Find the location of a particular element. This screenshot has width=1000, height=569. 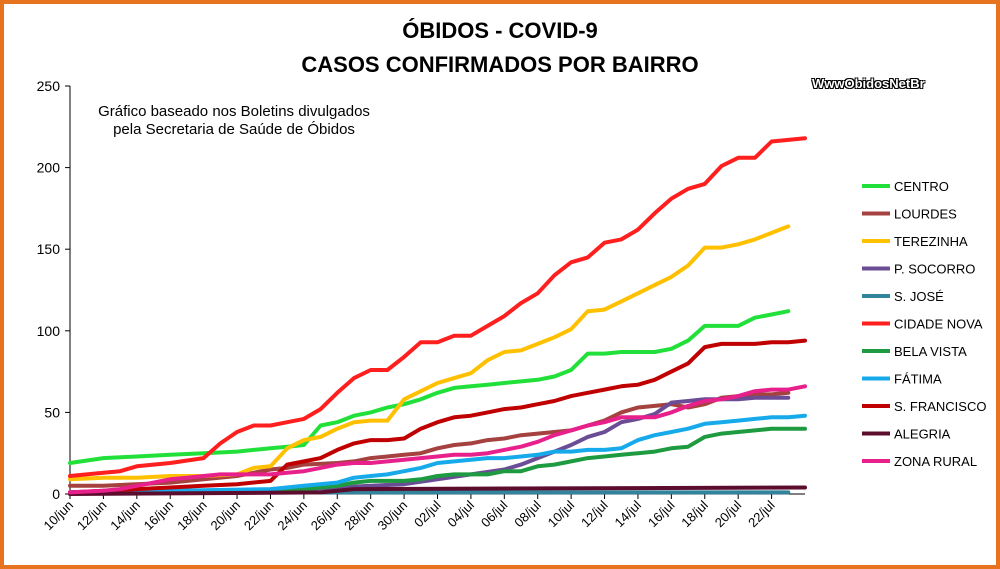

x-tick-label: 08/jul is located at coordinates (527, 513).